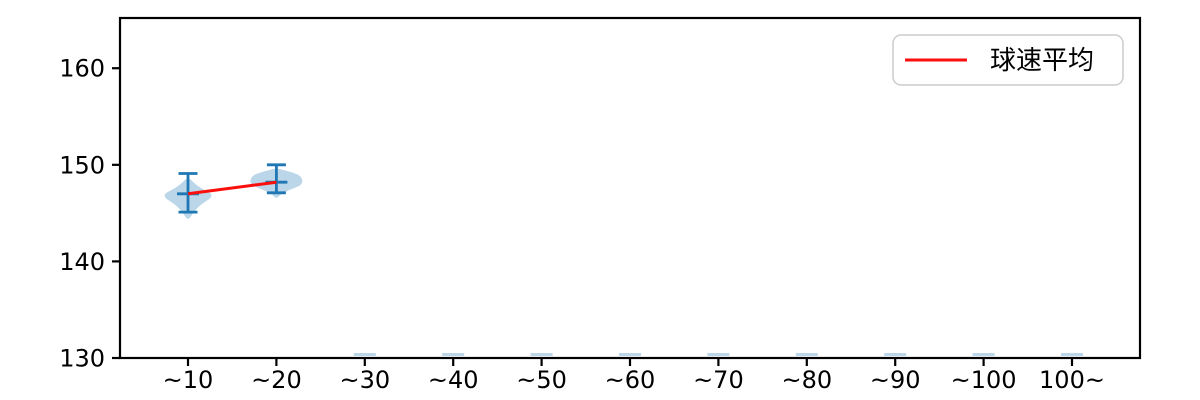 The height and width of the screenshot is (400, 1200). Describe the element at coordinates (188, 380) in the screenshot. I see `x-tick-label: ~10` at that location.